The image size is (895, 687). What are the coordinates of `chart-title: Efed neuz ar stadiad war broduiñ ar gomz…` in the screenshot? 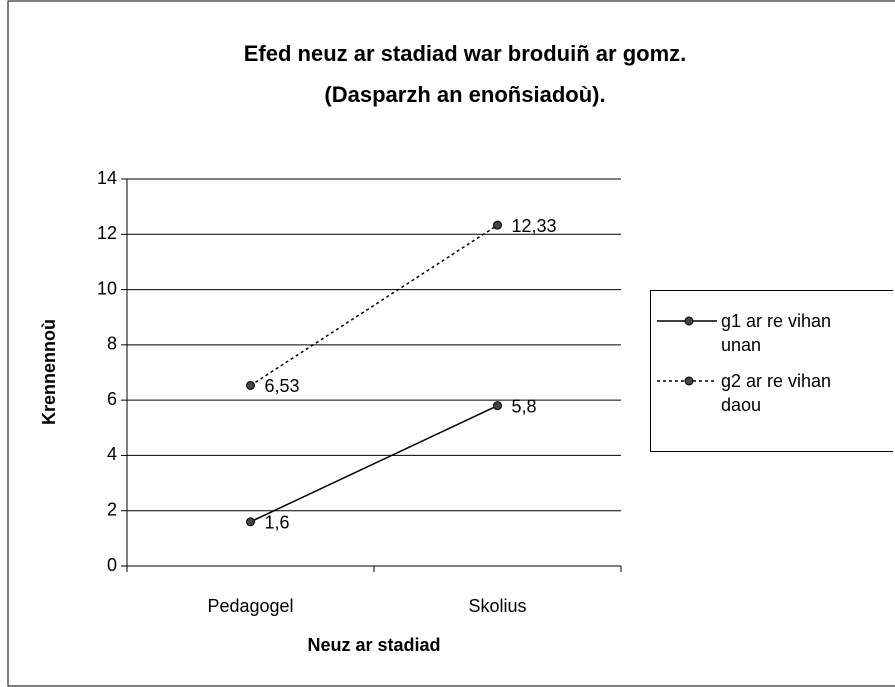 It's located at (465, 53).